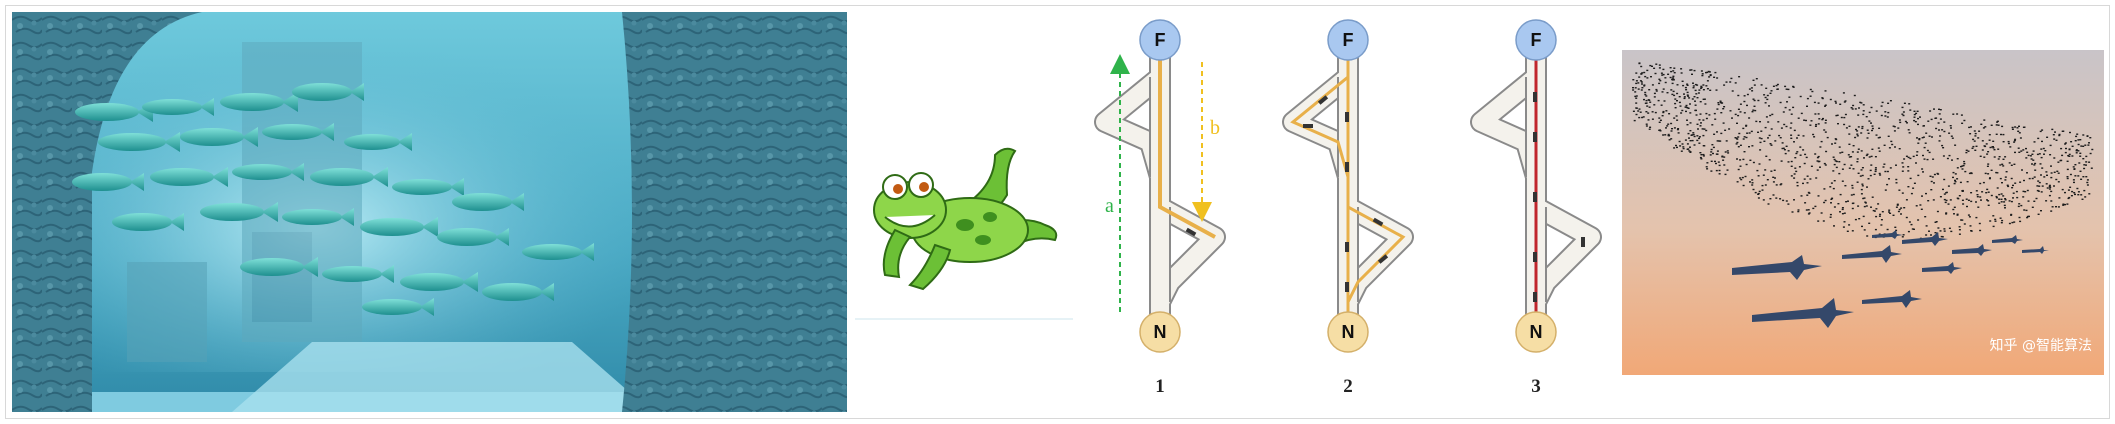 The image size is (2115, 424). I want to click on frog-illustration, so click(964, 212).